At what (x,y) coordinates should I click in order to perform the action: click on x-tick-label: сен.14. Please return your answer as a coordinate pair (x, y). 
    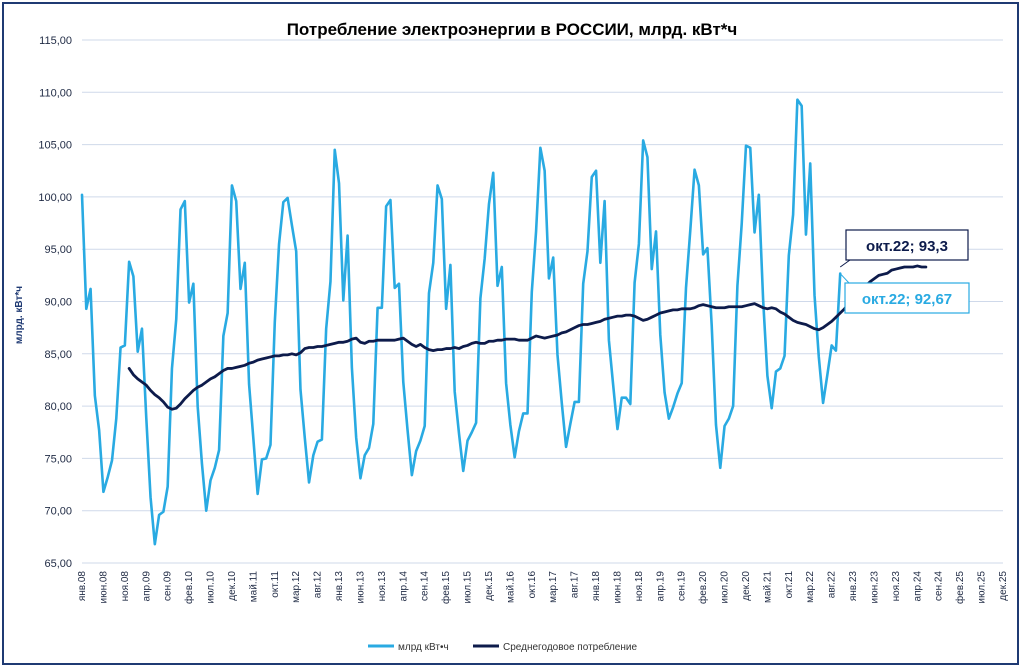
    Looking at the image, I should click on (425, 586).